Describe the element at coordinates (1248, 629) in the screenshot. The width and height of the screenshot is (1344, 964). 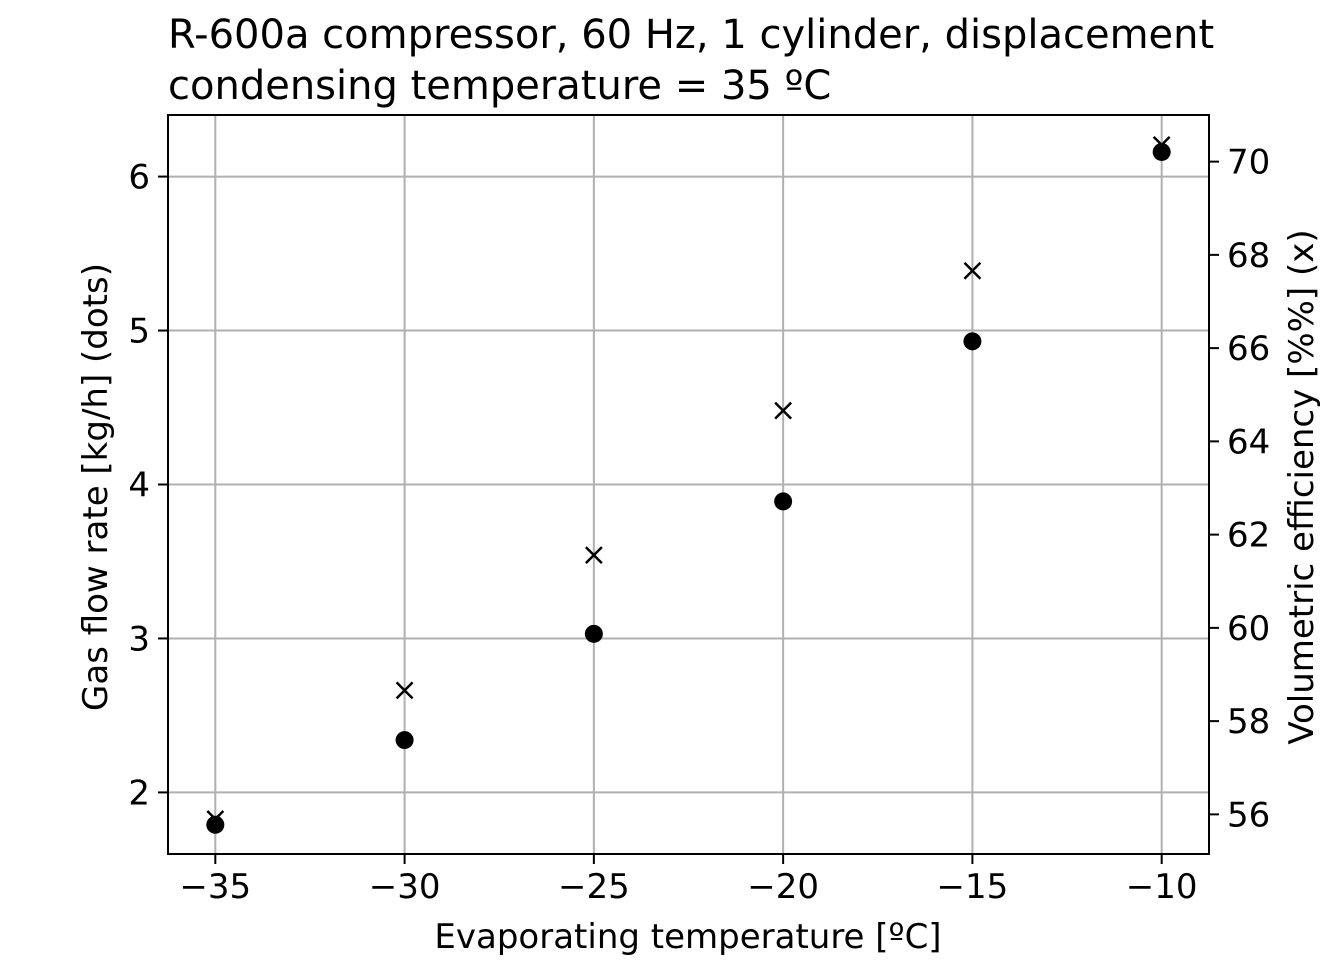
I see `y-right-tick-label: 60` at that location.